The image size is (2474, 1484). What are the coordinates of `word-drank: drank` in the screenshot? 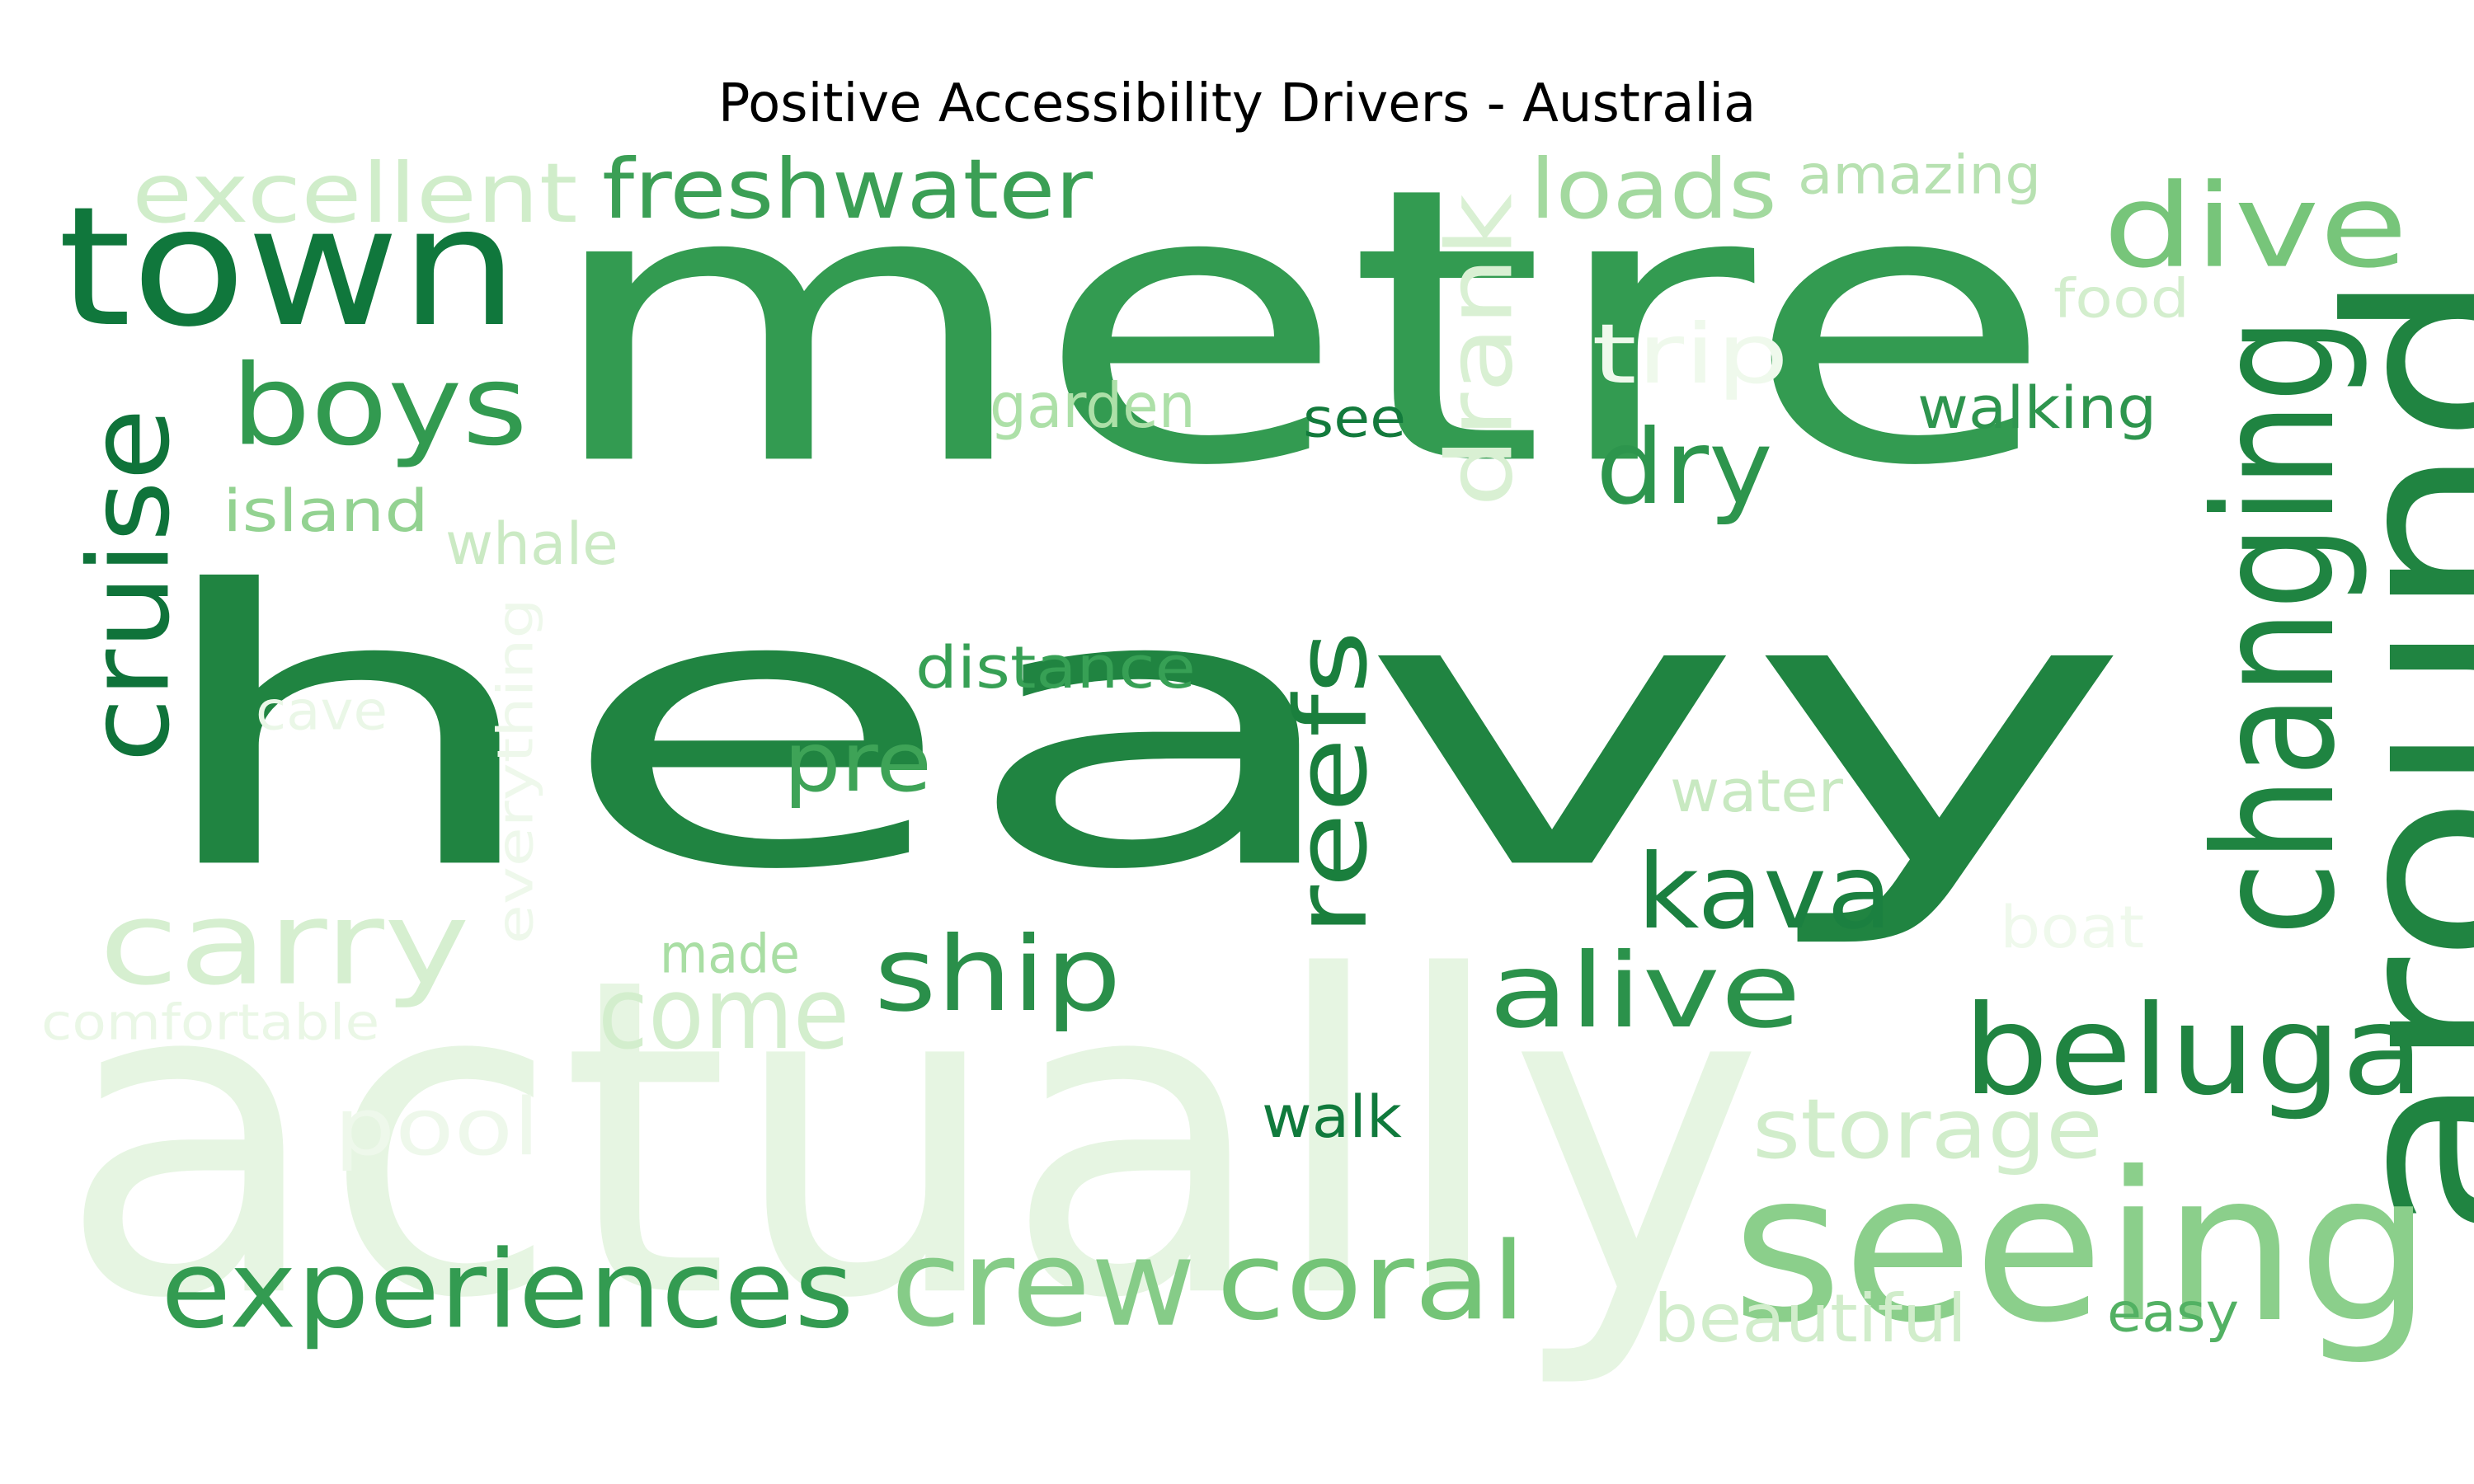 It's located at (1480, 350).